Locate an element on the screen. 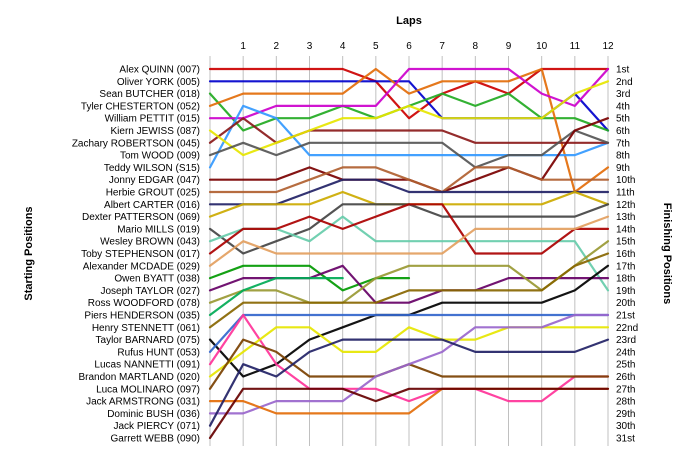 Image resolution: width=700 pixels, height=465 pixels. x-tick-label: 5 is located at coordinates (376, 46).